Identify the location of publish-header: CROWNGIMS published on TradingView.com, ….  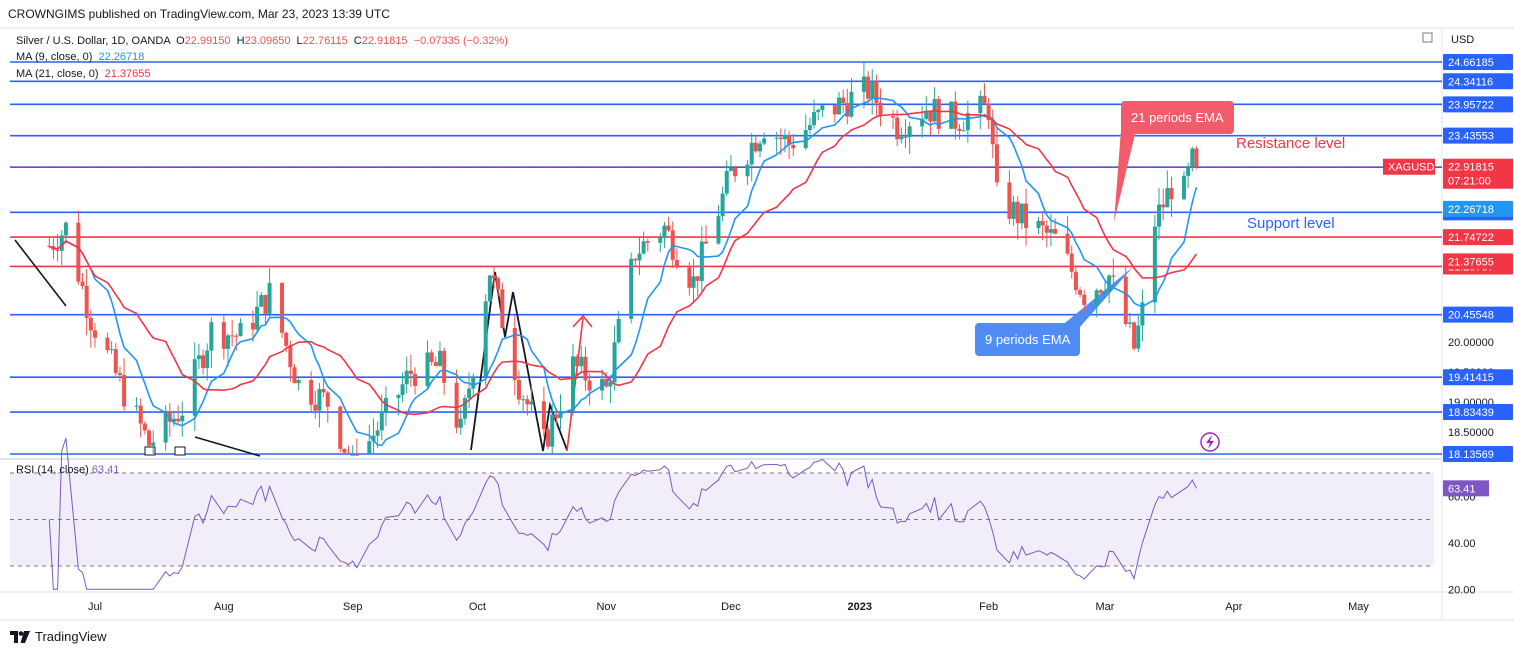
(199, 14).